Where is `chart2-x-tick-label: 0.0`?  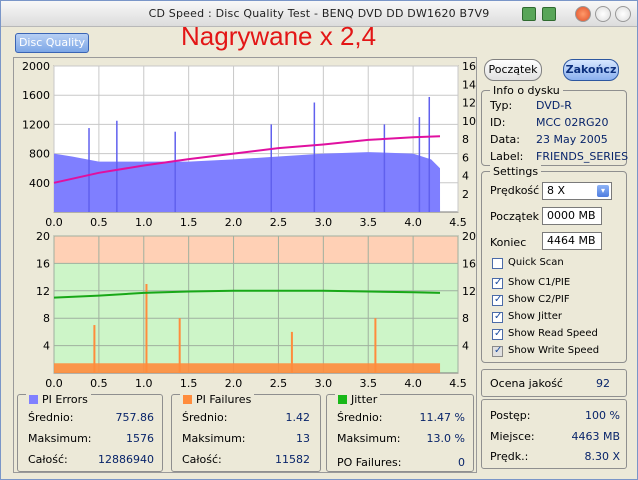 chart2-x-tick-label: 0.0 is located at coordinates (54, 383).